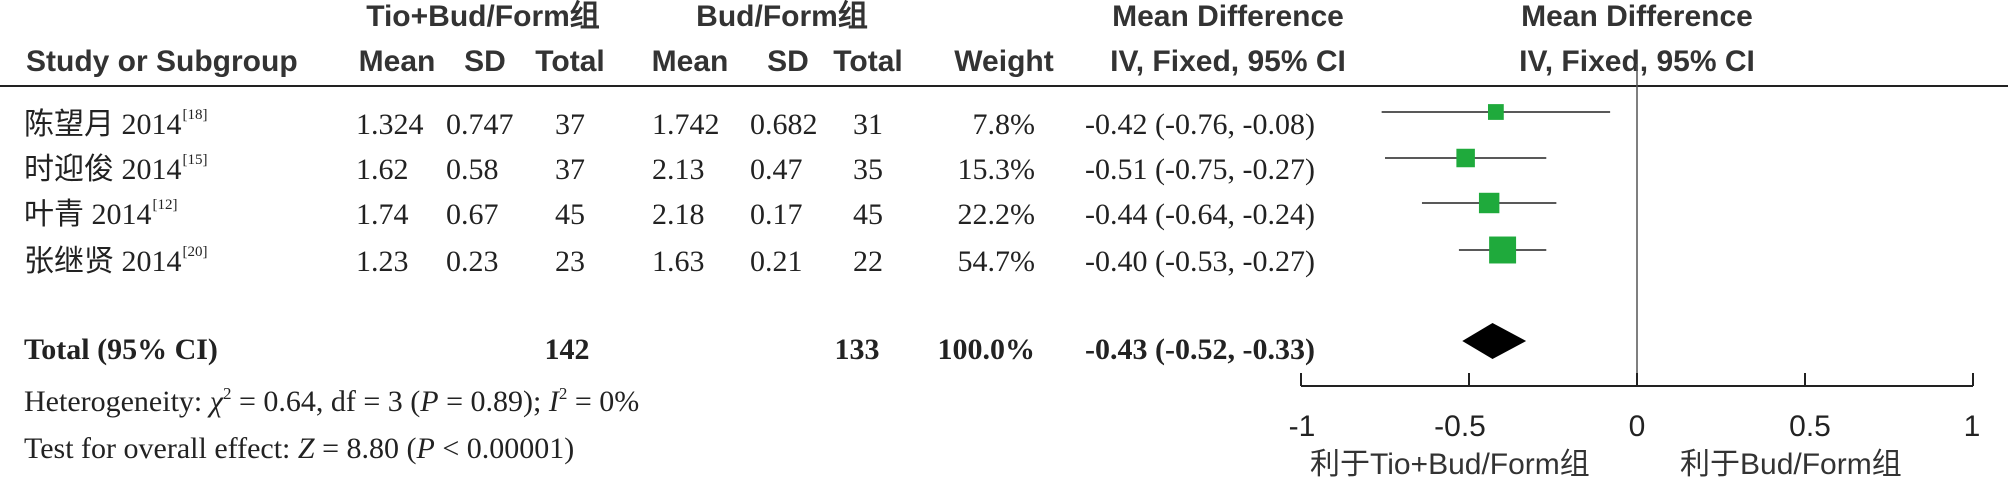 This screenshot has height=481, width=2008. What do you see at coordinates (101, 214) in the screenshot?
I see `study-name: 叶青 2014[12]` at bounding box center [101, 214].